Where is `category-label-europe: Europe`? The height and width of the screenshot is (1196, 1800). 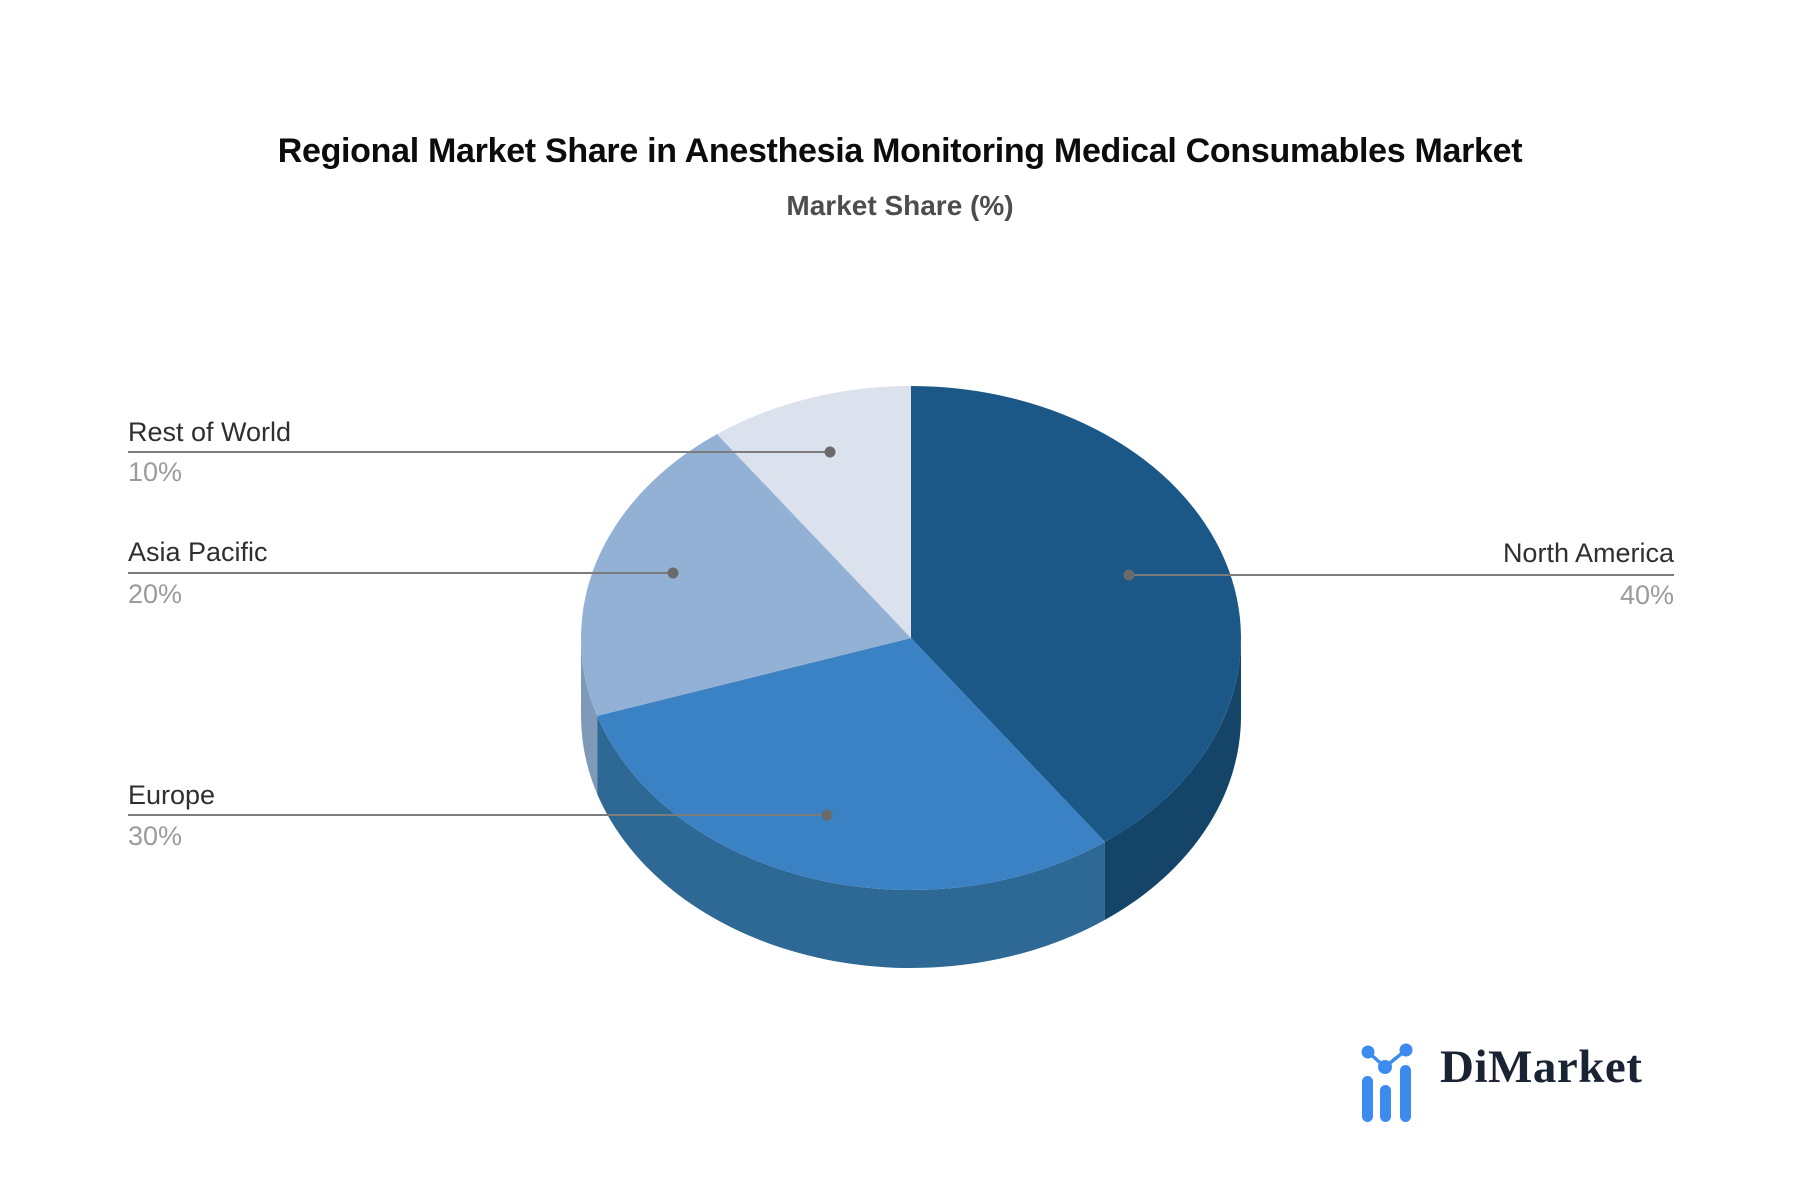
category-label-europe: Europe is located at coordinates (172, 795).